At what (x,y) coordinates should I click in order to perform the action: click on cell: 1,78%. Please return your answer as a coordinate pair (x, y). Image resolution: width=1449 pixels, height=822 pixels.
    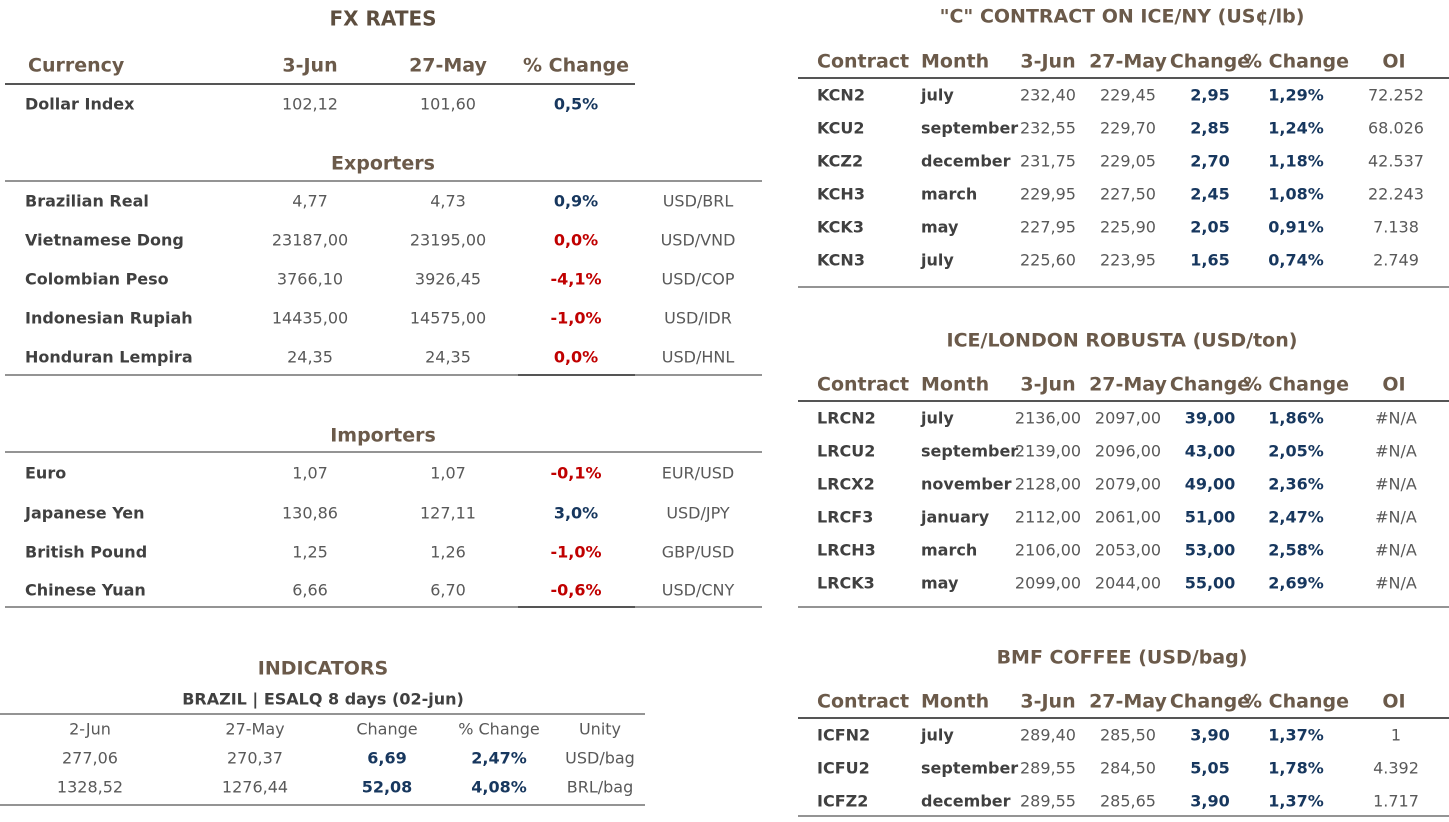
    Looking at the image, I should click on (1296, 768).